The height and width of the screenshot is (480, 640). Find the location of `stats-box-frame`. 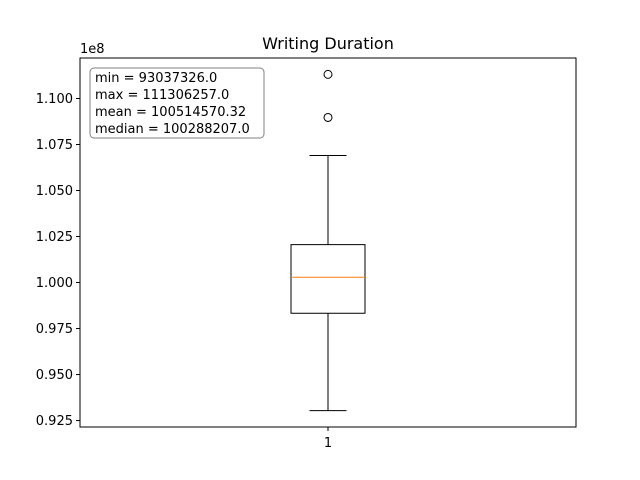

stats-box-frame is located at coordinates (177, 103).